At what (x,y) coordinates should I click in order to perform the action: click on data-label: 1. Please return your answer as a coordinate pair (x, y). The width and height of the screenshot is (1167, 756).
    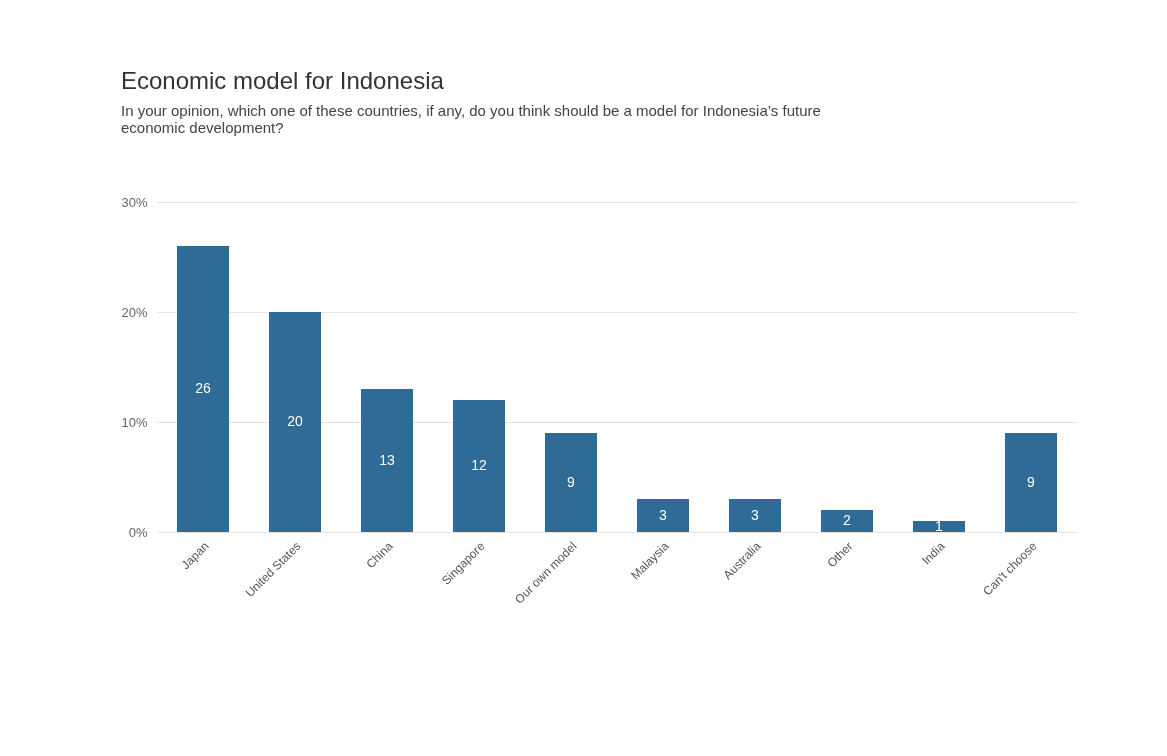
    Looking at the image, I should click on (939, 525).